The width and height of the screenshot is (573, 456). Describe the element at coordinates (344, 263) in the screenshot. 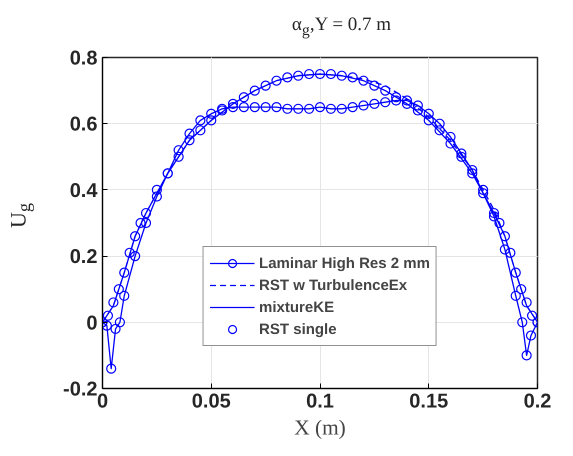

I see `legend-label: Laminar High Res 2 mm` at that location.